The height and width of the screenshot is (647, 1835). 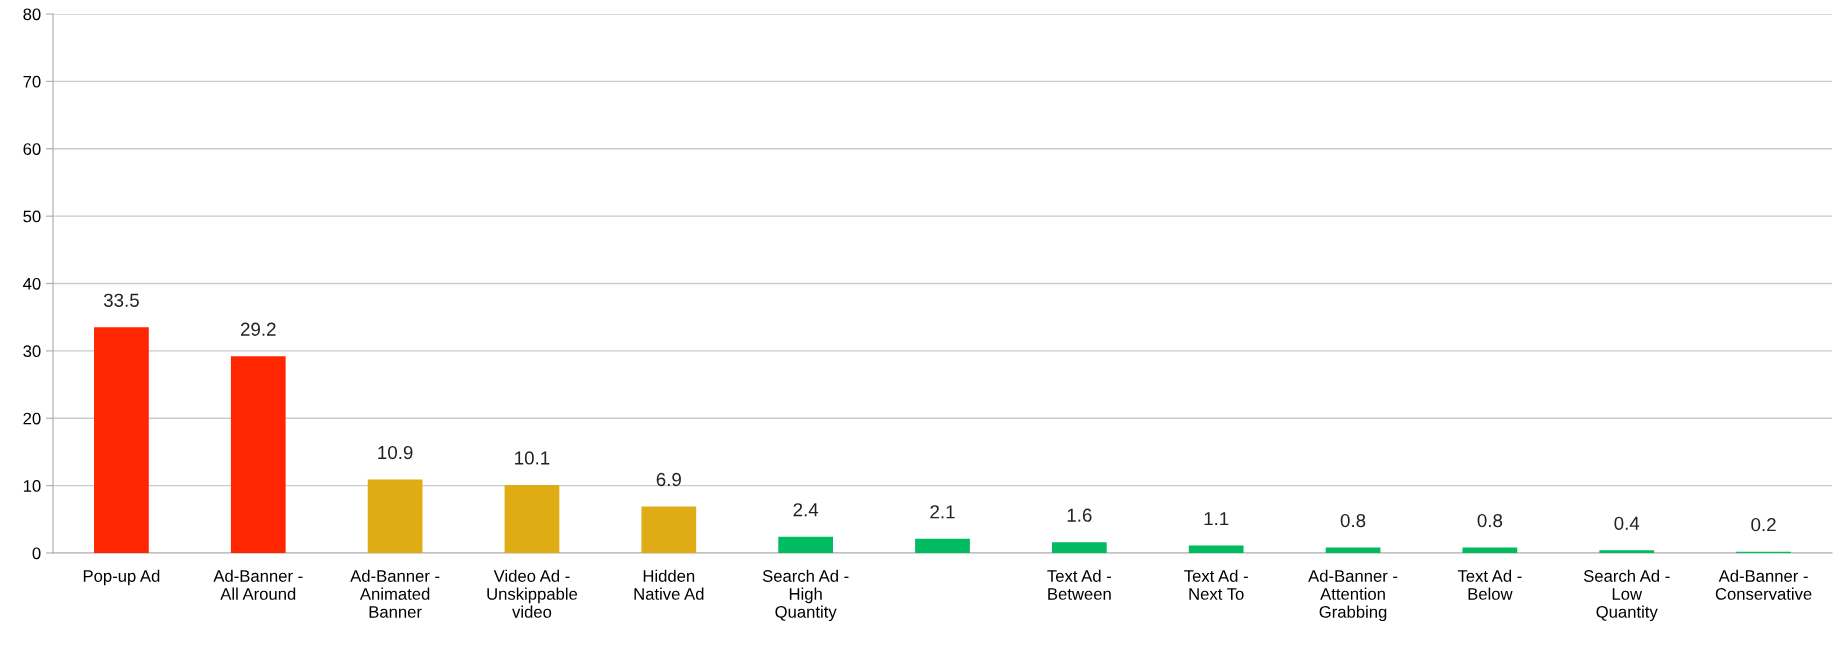 I want to click on y-tick-label: 0, so click(x=36, y=553).